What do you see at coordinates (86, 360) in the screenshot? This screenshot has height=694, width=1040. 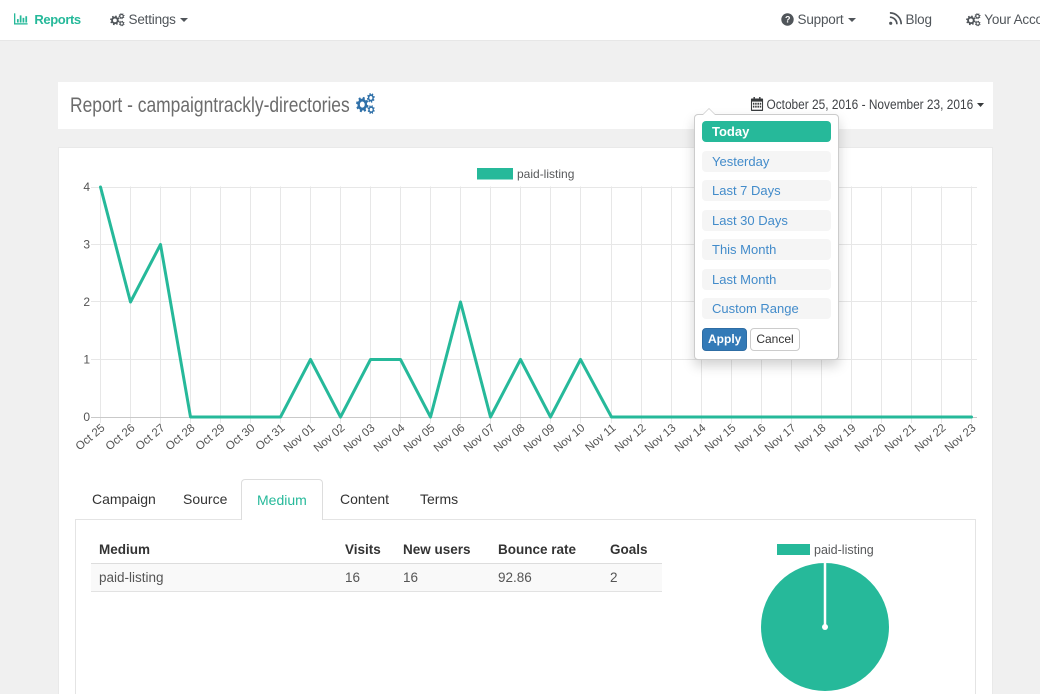 I see `svg-text: 1` at bounding box center [86, 360].